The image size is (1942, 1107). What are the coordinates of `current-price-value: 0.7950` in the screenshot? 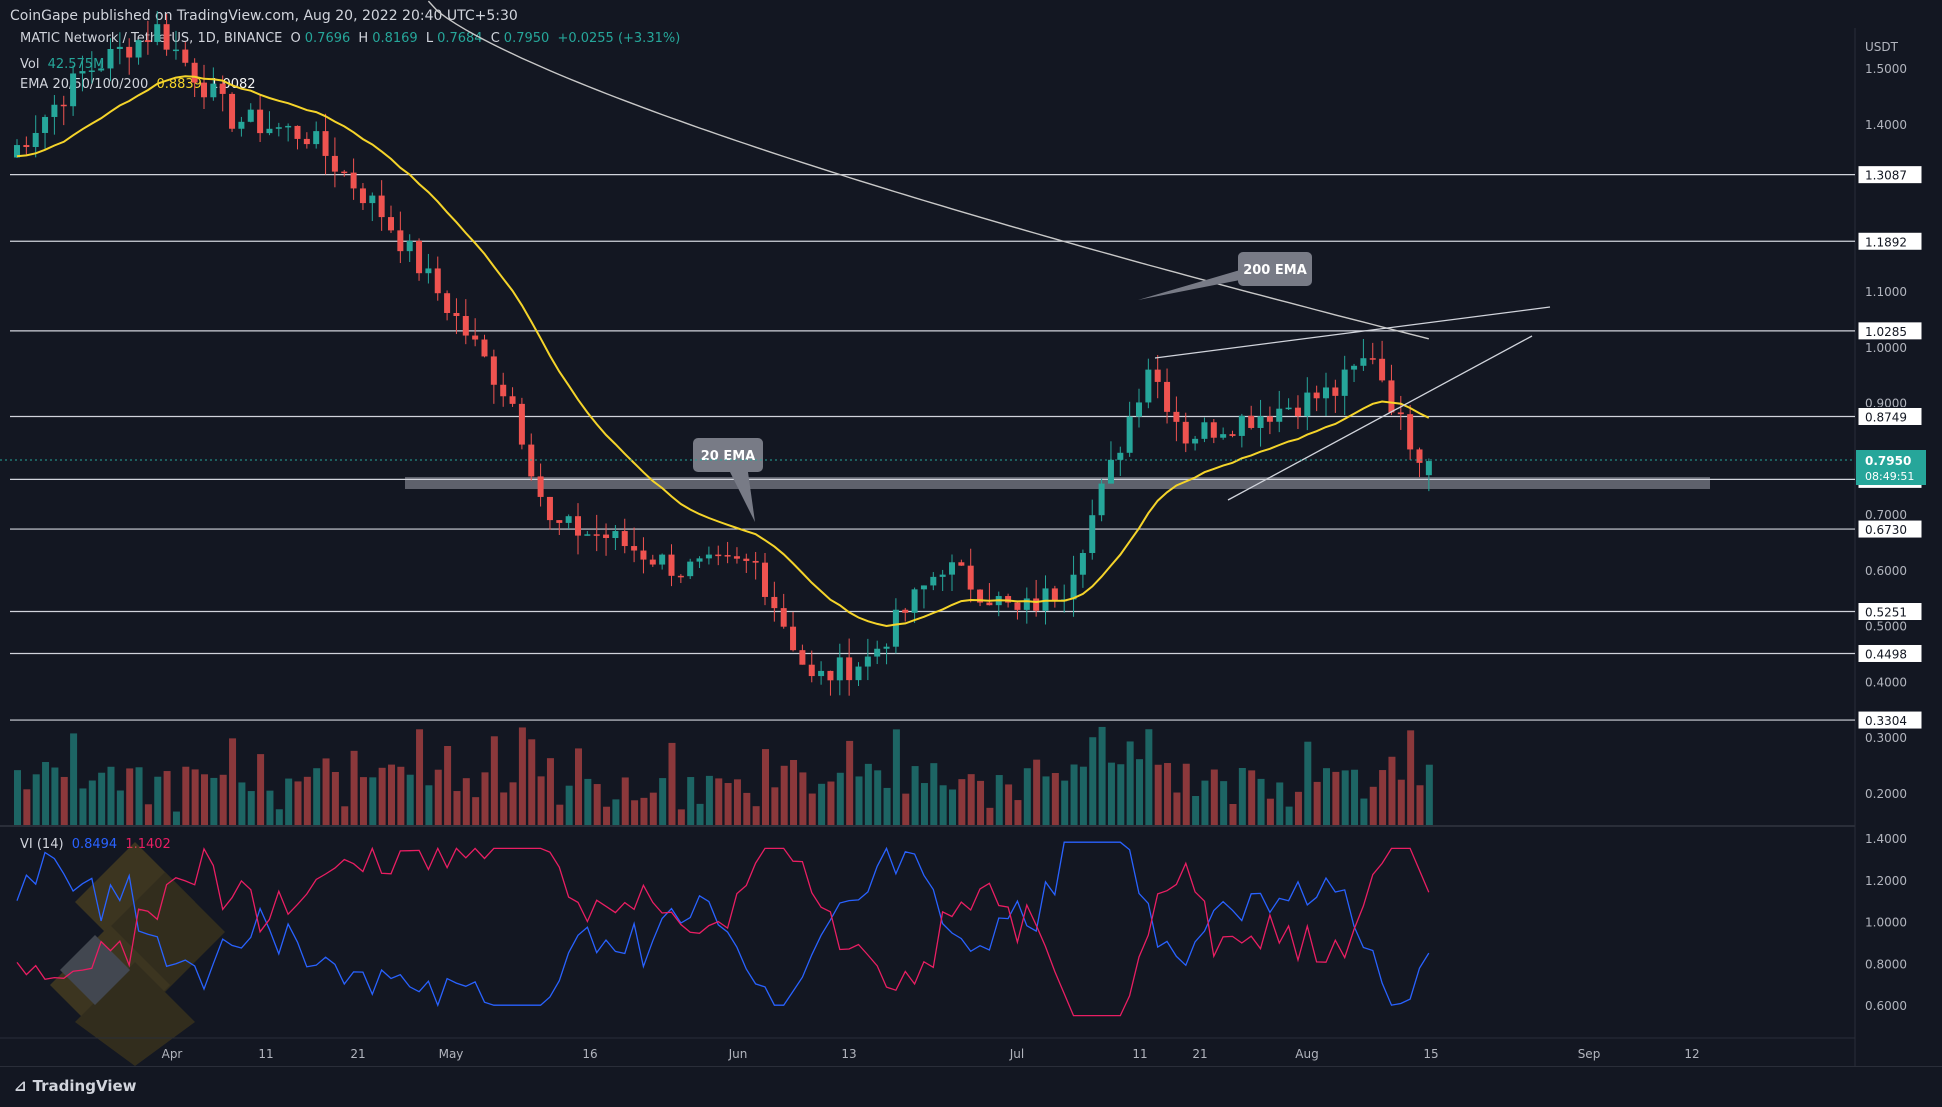 It's located at (1888, 461).